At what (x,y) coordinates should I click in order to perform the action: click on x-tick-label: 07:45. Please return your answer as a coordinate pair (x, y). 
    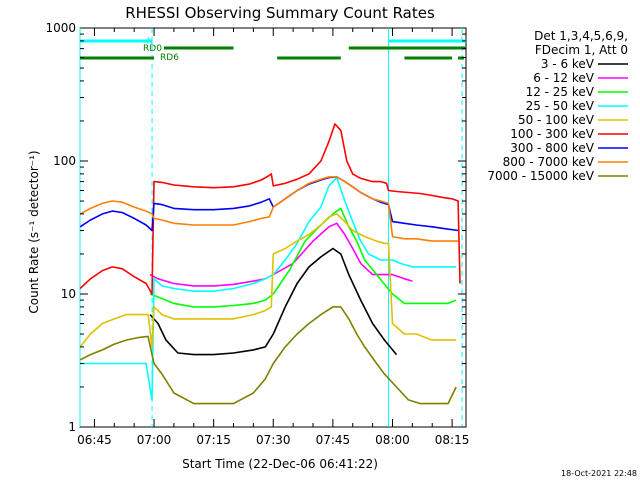
    Looking at the image, I should click on (333, 440).